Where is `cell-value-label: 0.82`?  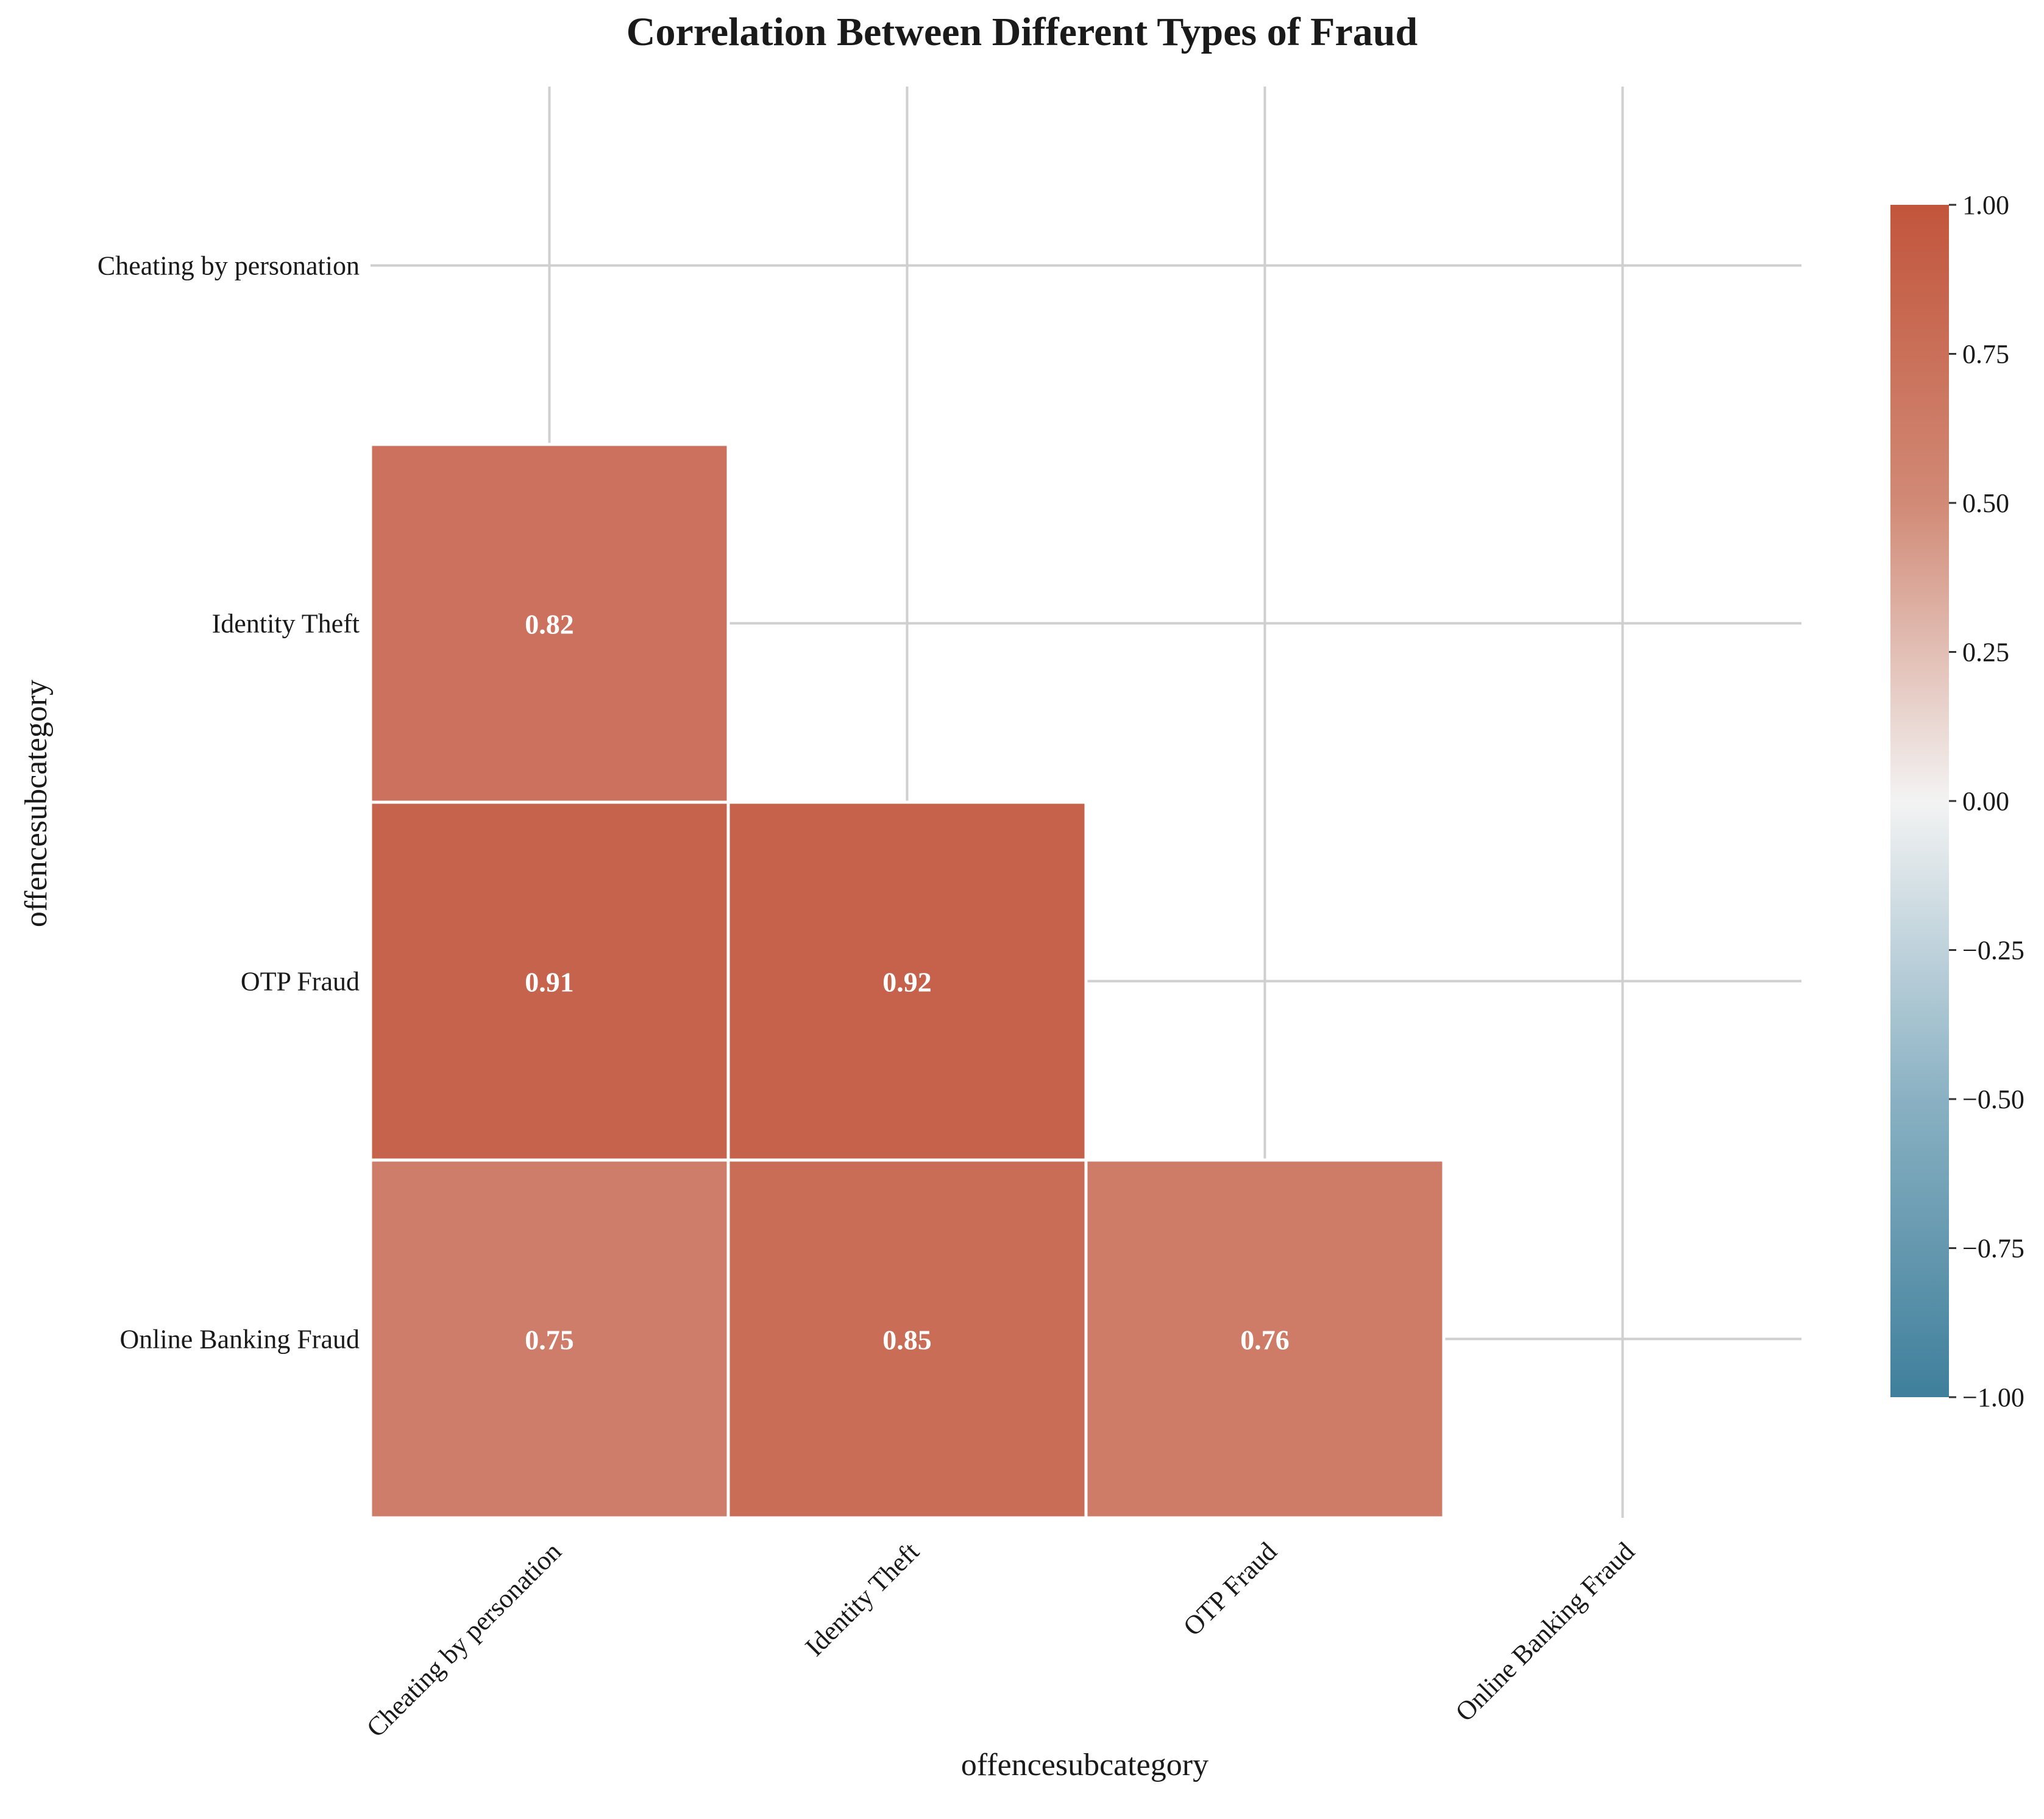
cell-value-label: 0.82 is located at coordinates (549, 624).